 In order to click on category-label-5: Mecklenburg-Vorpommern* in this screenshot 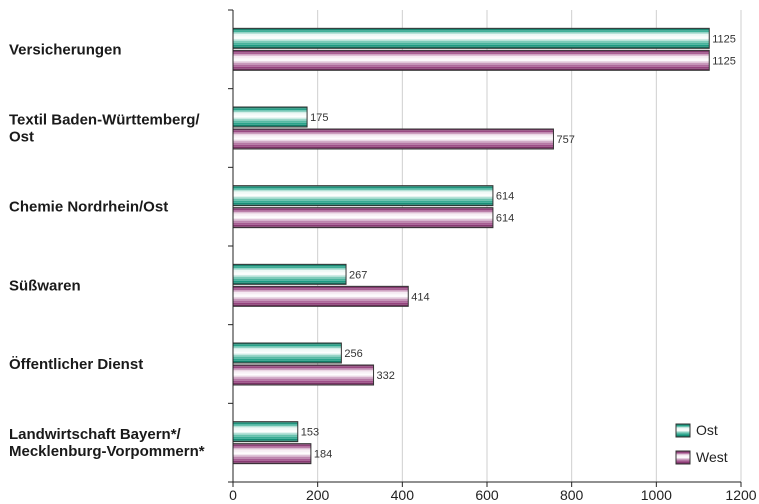, I will do `click(107, 451)`.